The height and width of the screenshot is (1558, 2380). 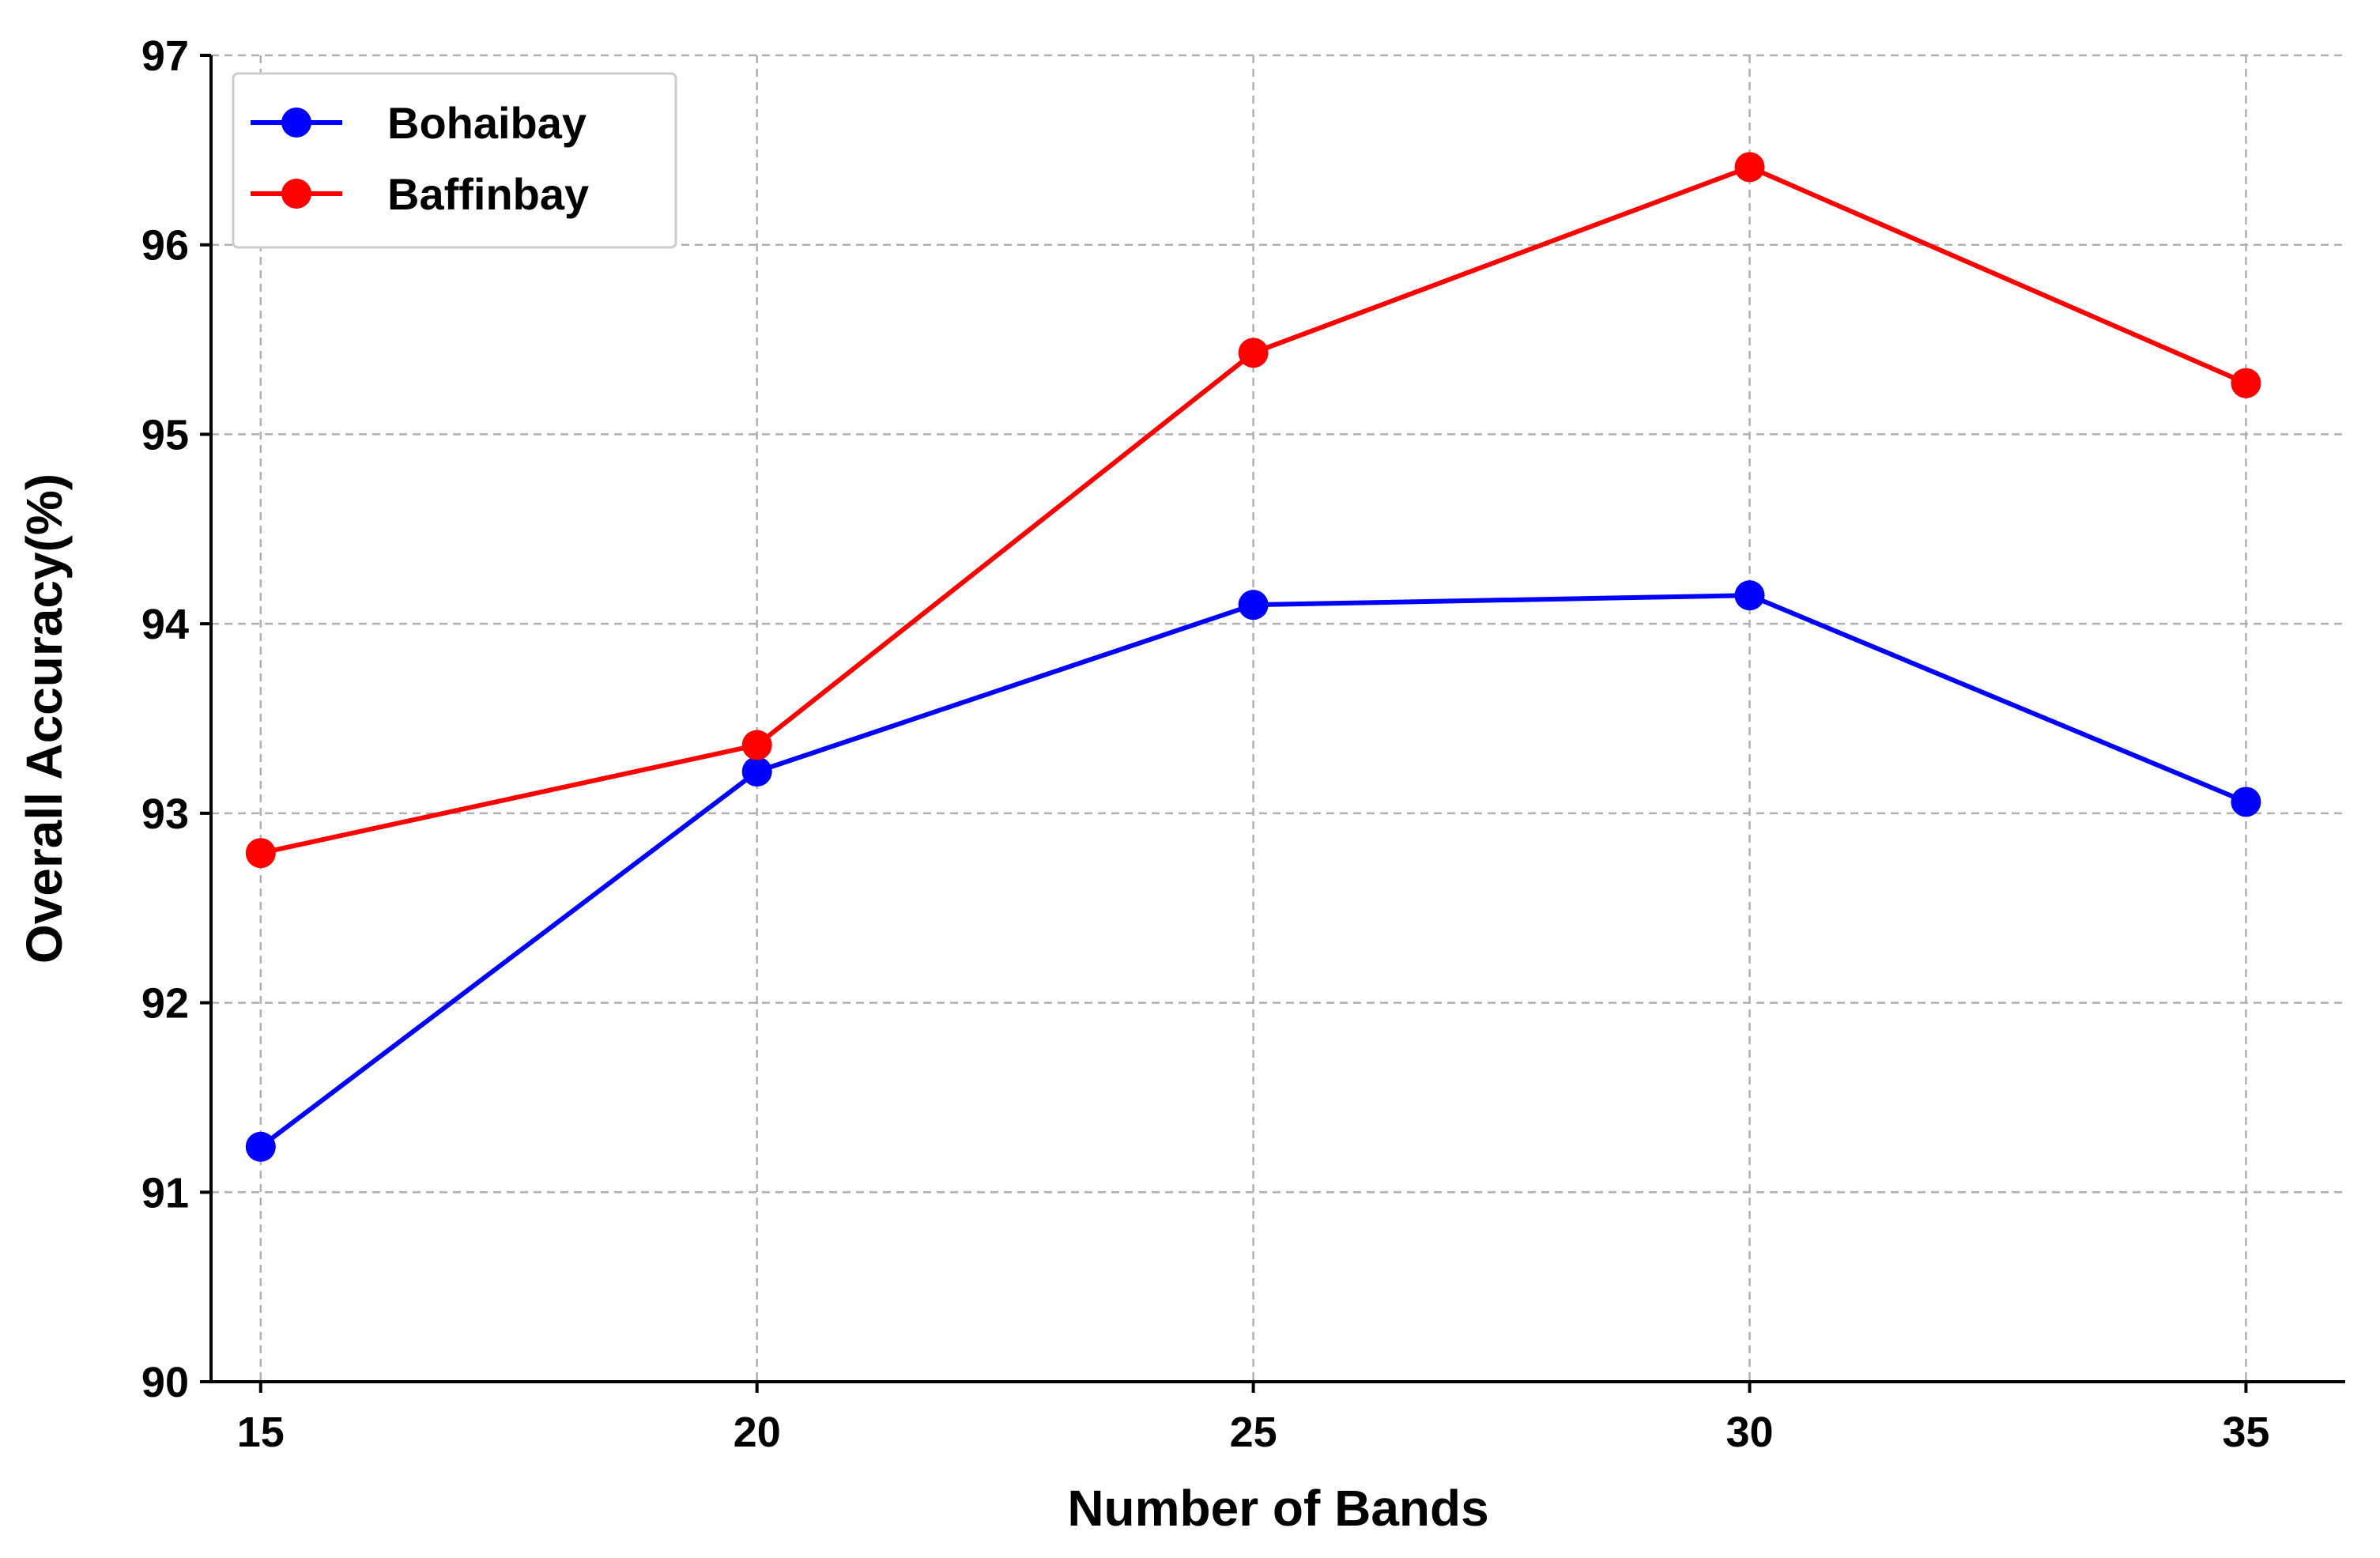 I want to click on legend-label: Bohaibay, so click(x=487, y=123).